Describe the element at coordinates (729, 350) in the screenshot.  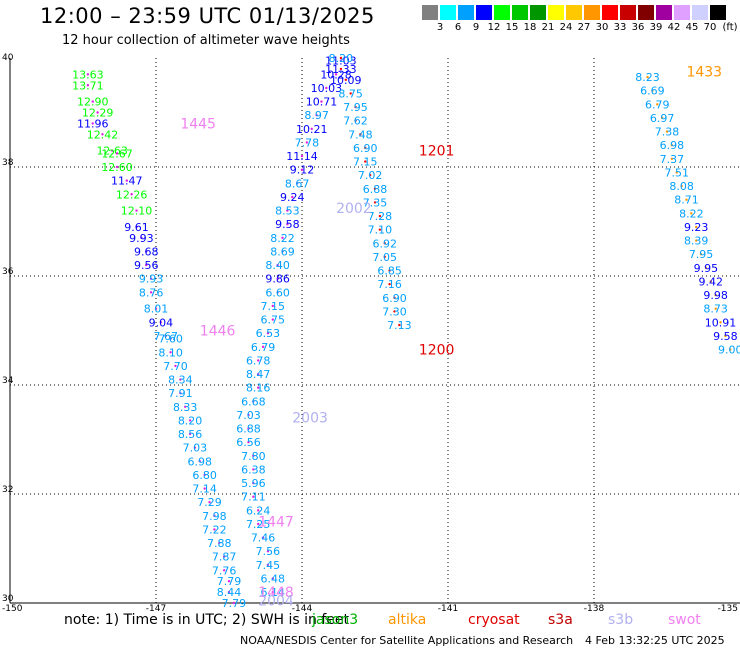
I see `wave-height-label: 9.00` at that location.